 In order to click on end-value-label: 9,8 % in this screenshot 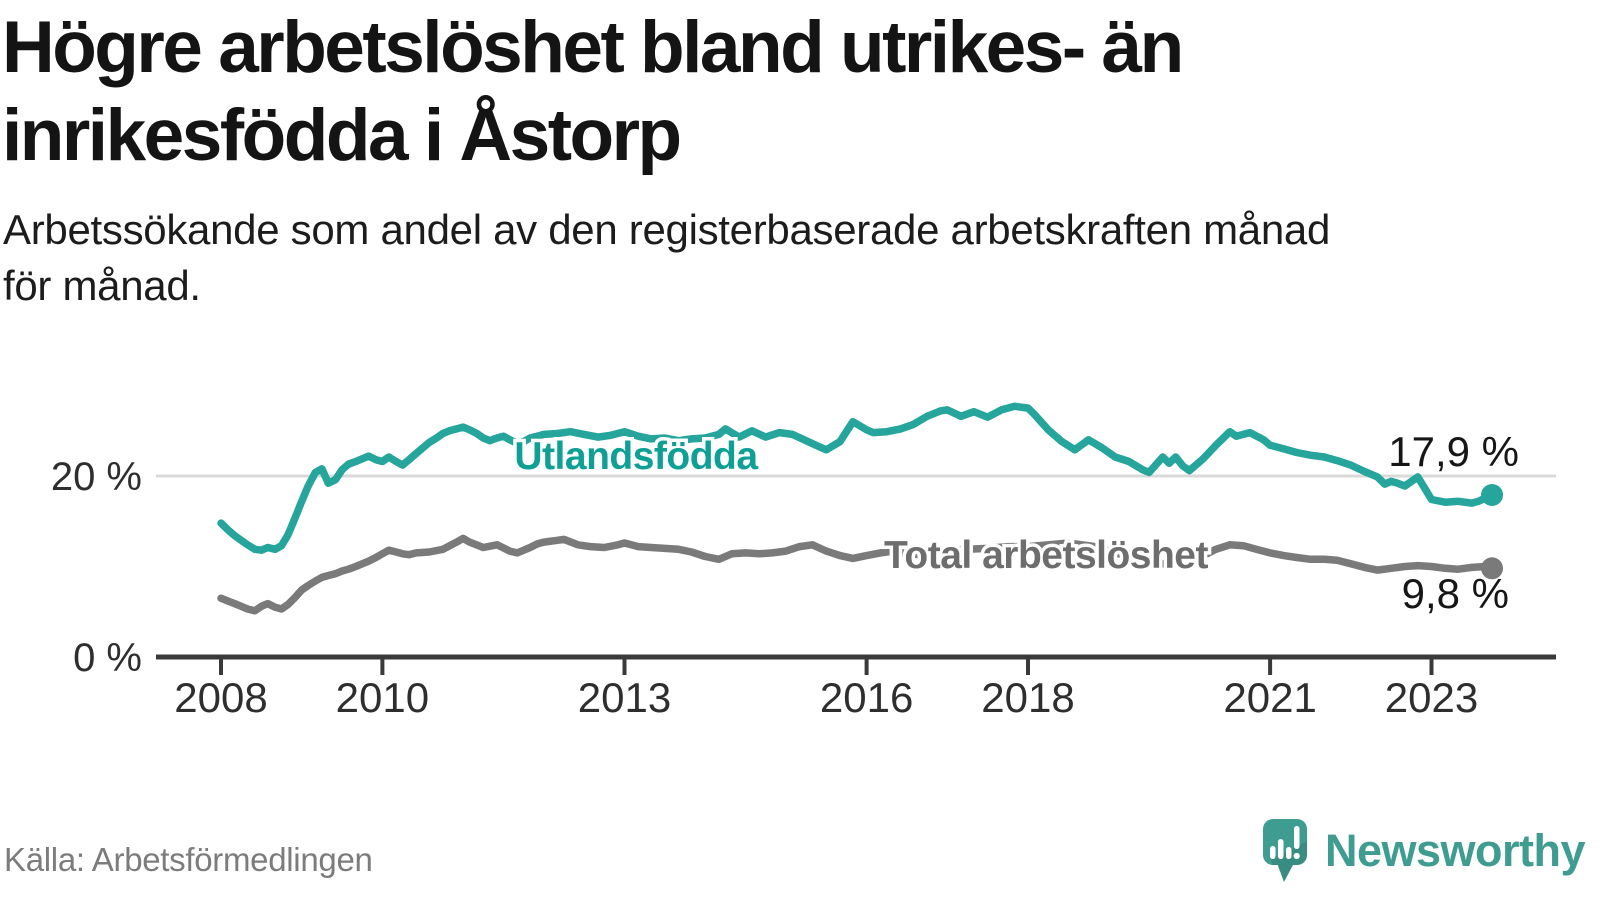, I will do `click(1455, 593)`.